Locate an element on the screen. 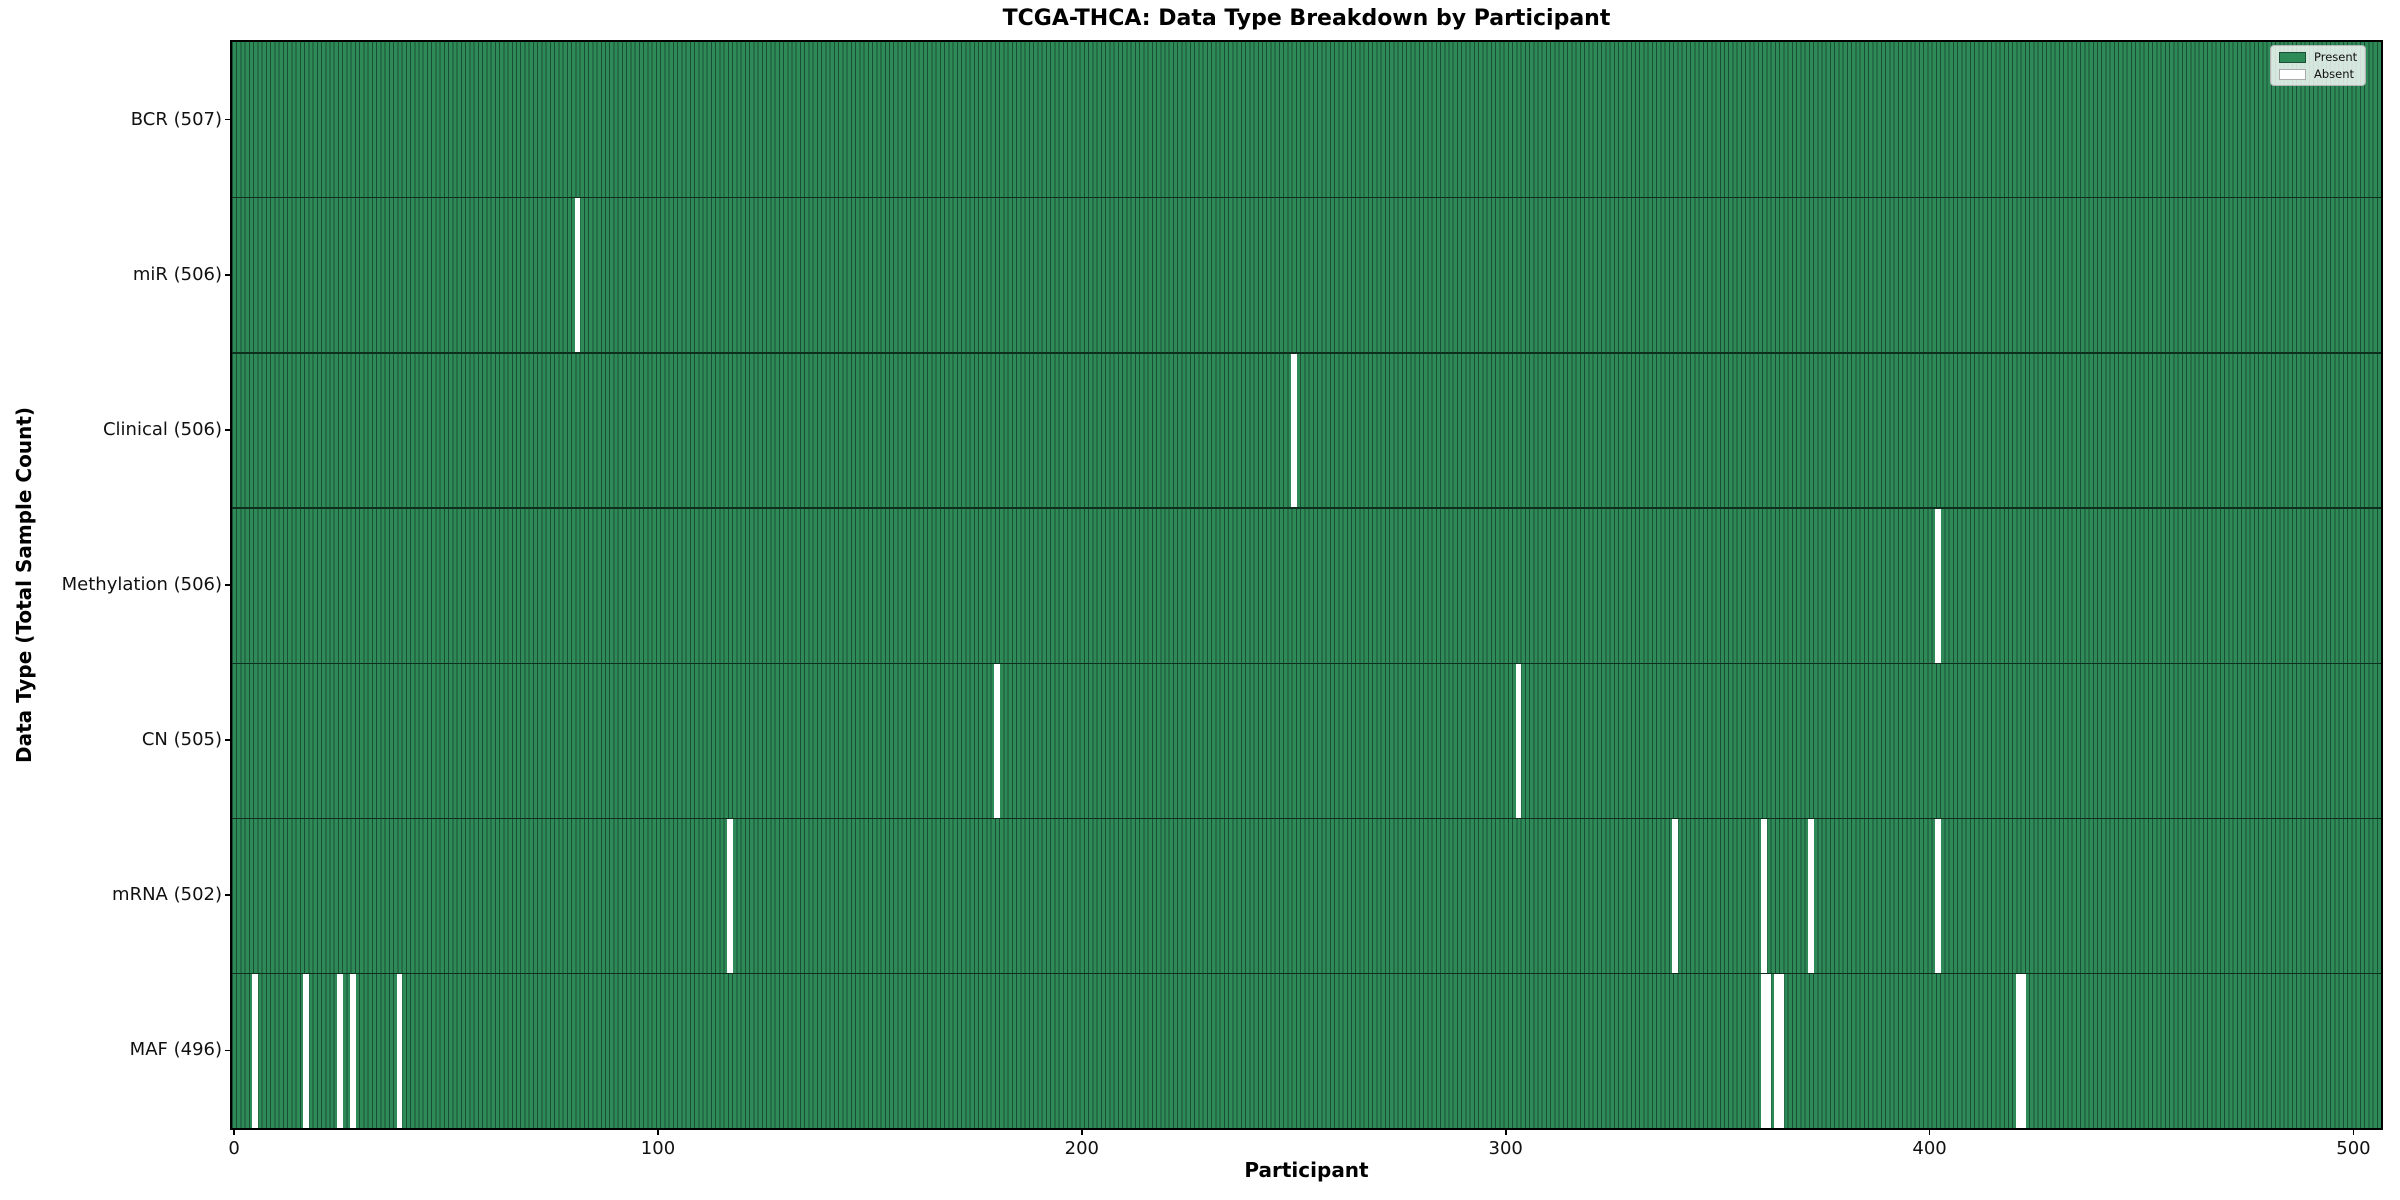 This screenshot has height=1200, width=2400. x-tick-label-300: 300 is located at coordinates (1505, 1148).